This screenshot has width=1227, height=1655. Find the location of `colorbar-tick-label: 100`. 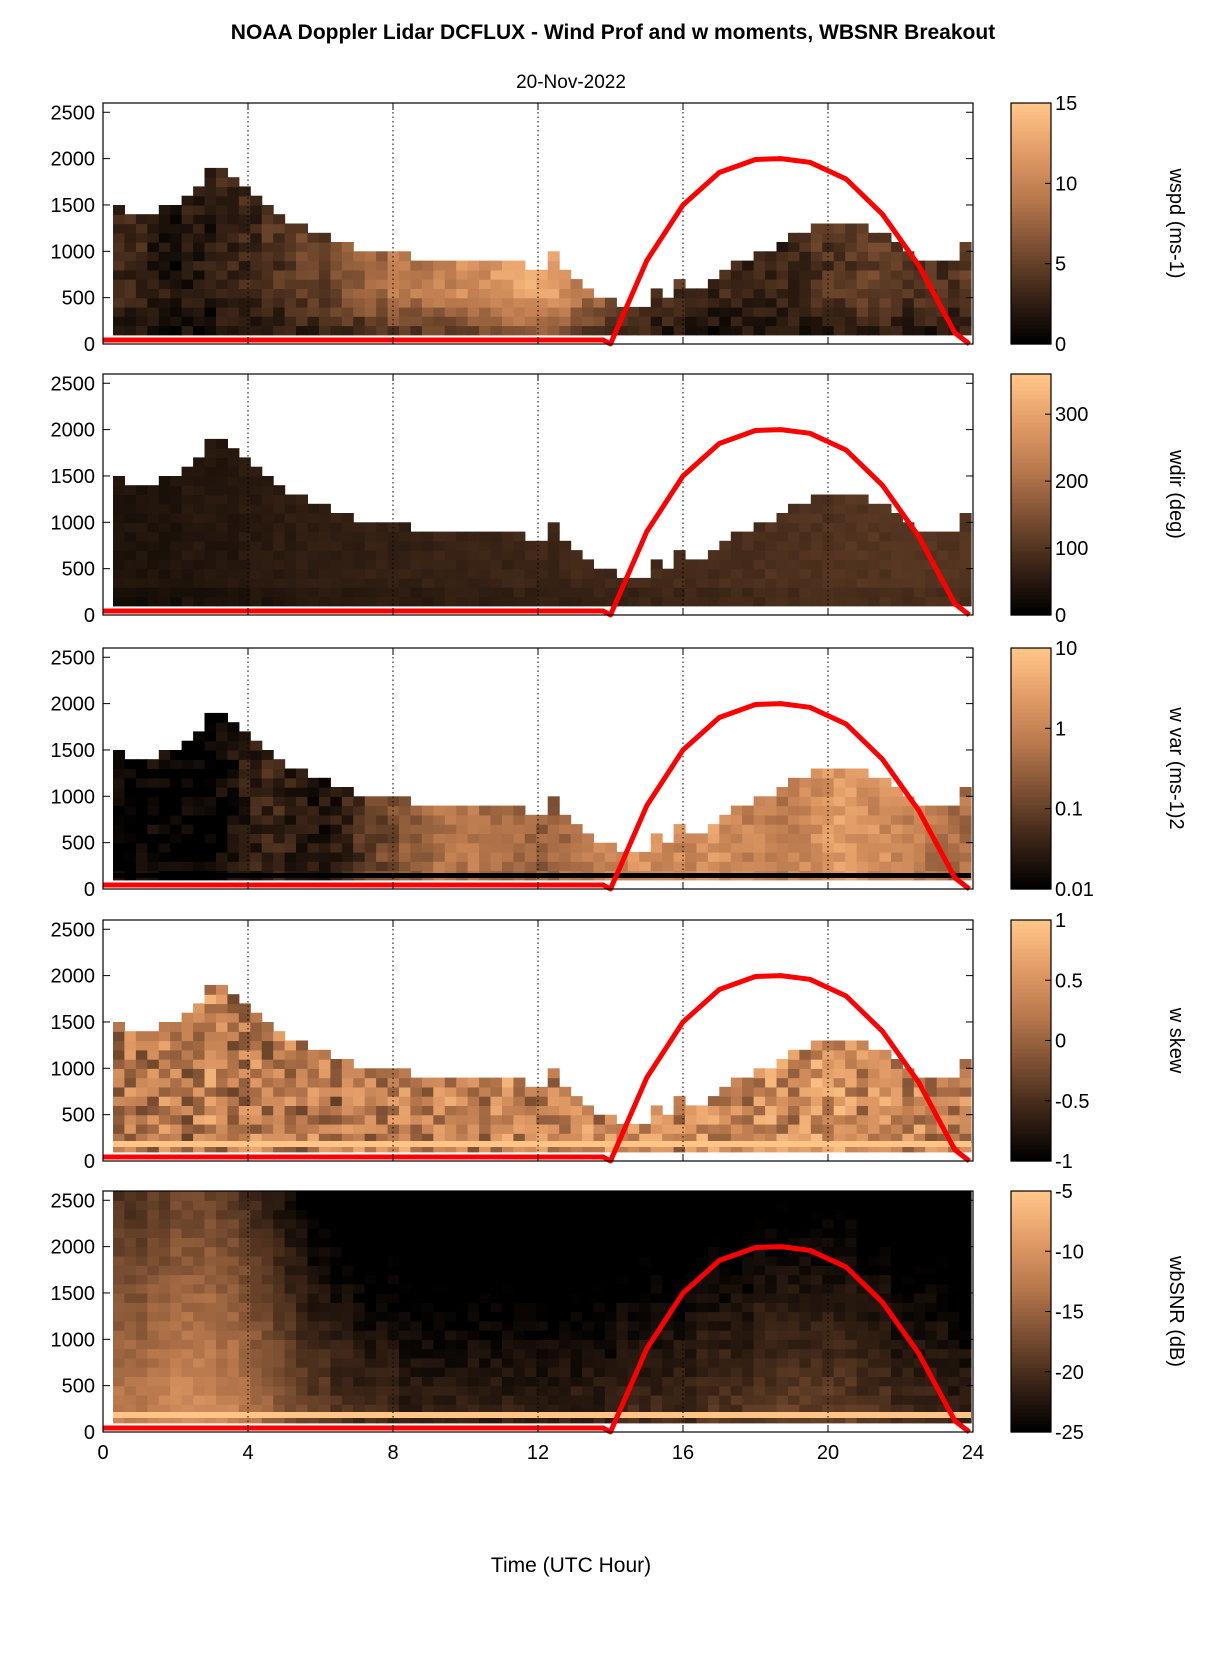

colorbar-tick-label: 100 is located at coordinates (1071, 549).